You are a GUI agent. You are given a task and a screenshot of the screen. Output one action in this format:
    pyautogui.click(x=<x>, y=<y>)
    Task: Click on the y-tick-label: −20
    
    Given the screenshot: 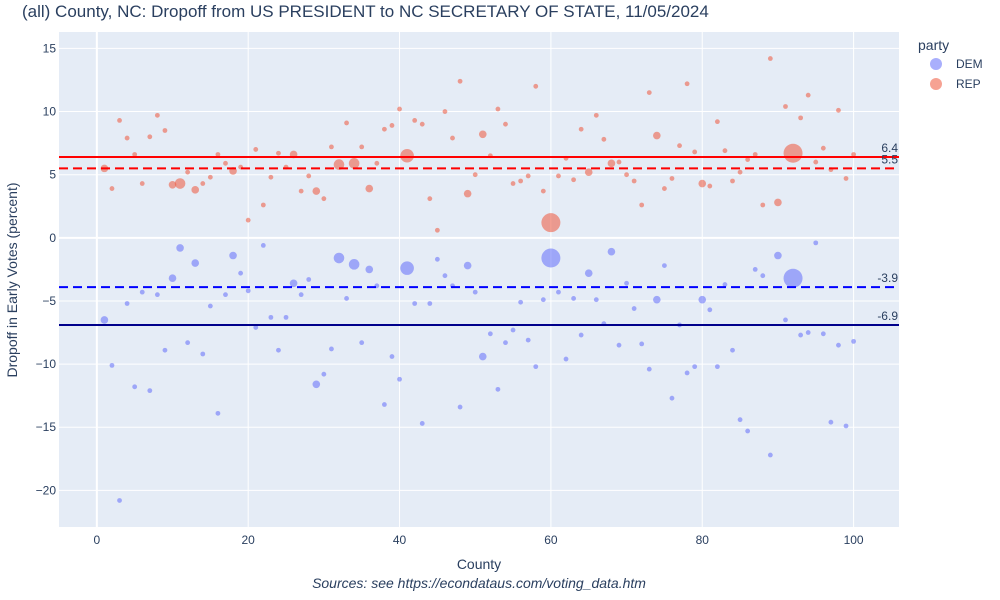 What is the action you would take?
    pyautogui.click(x=46, y=490)
    